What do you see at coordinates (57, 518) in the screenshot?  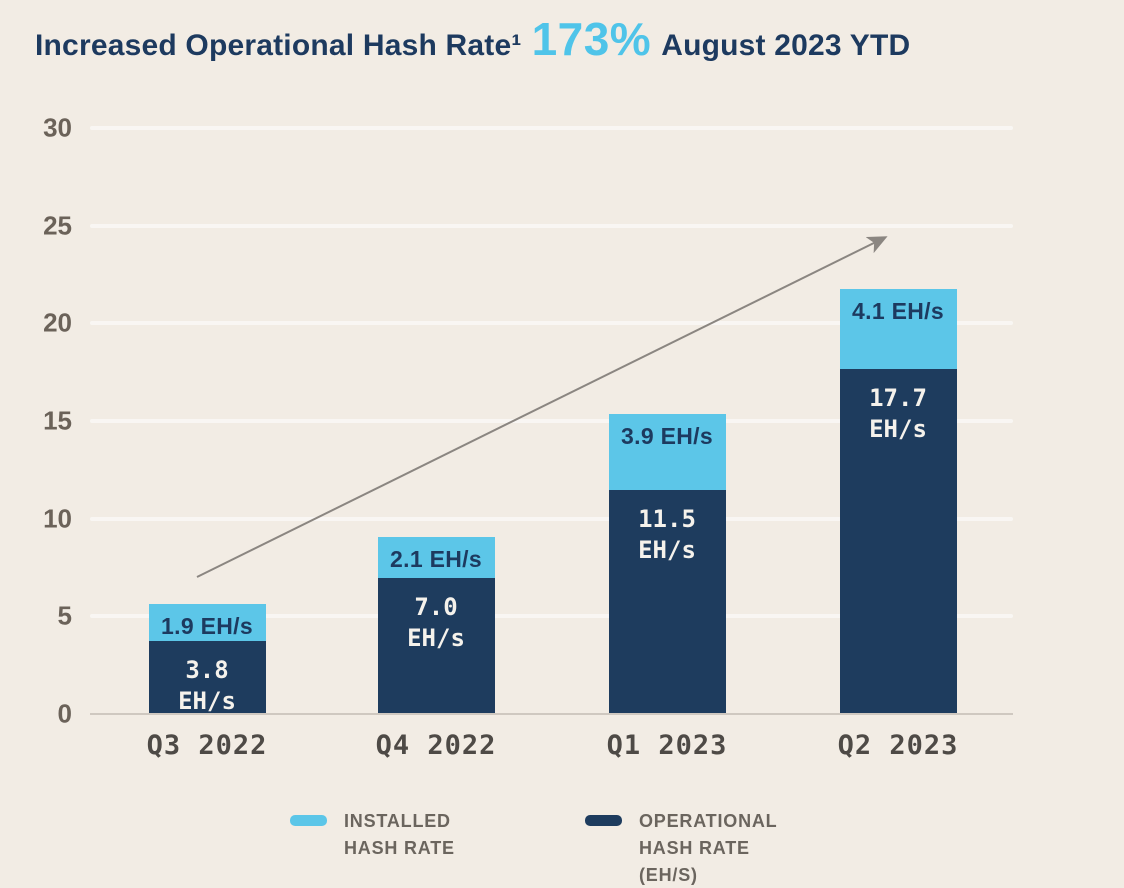 I see `y-axis-tick-label: 10` at bounding box center [57, 518].